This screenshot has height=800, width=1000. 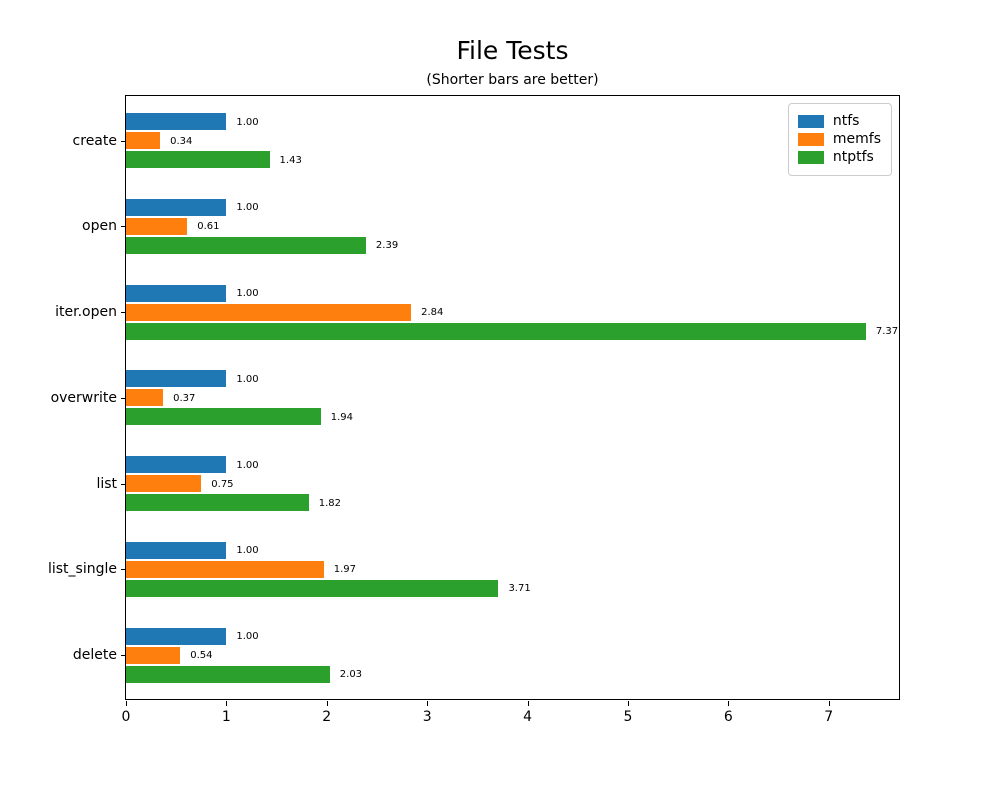 What do you see at coordinates (176, 121) in the screenshot?
I see `bar-ntfs-create` at bounding box center [176, 121].